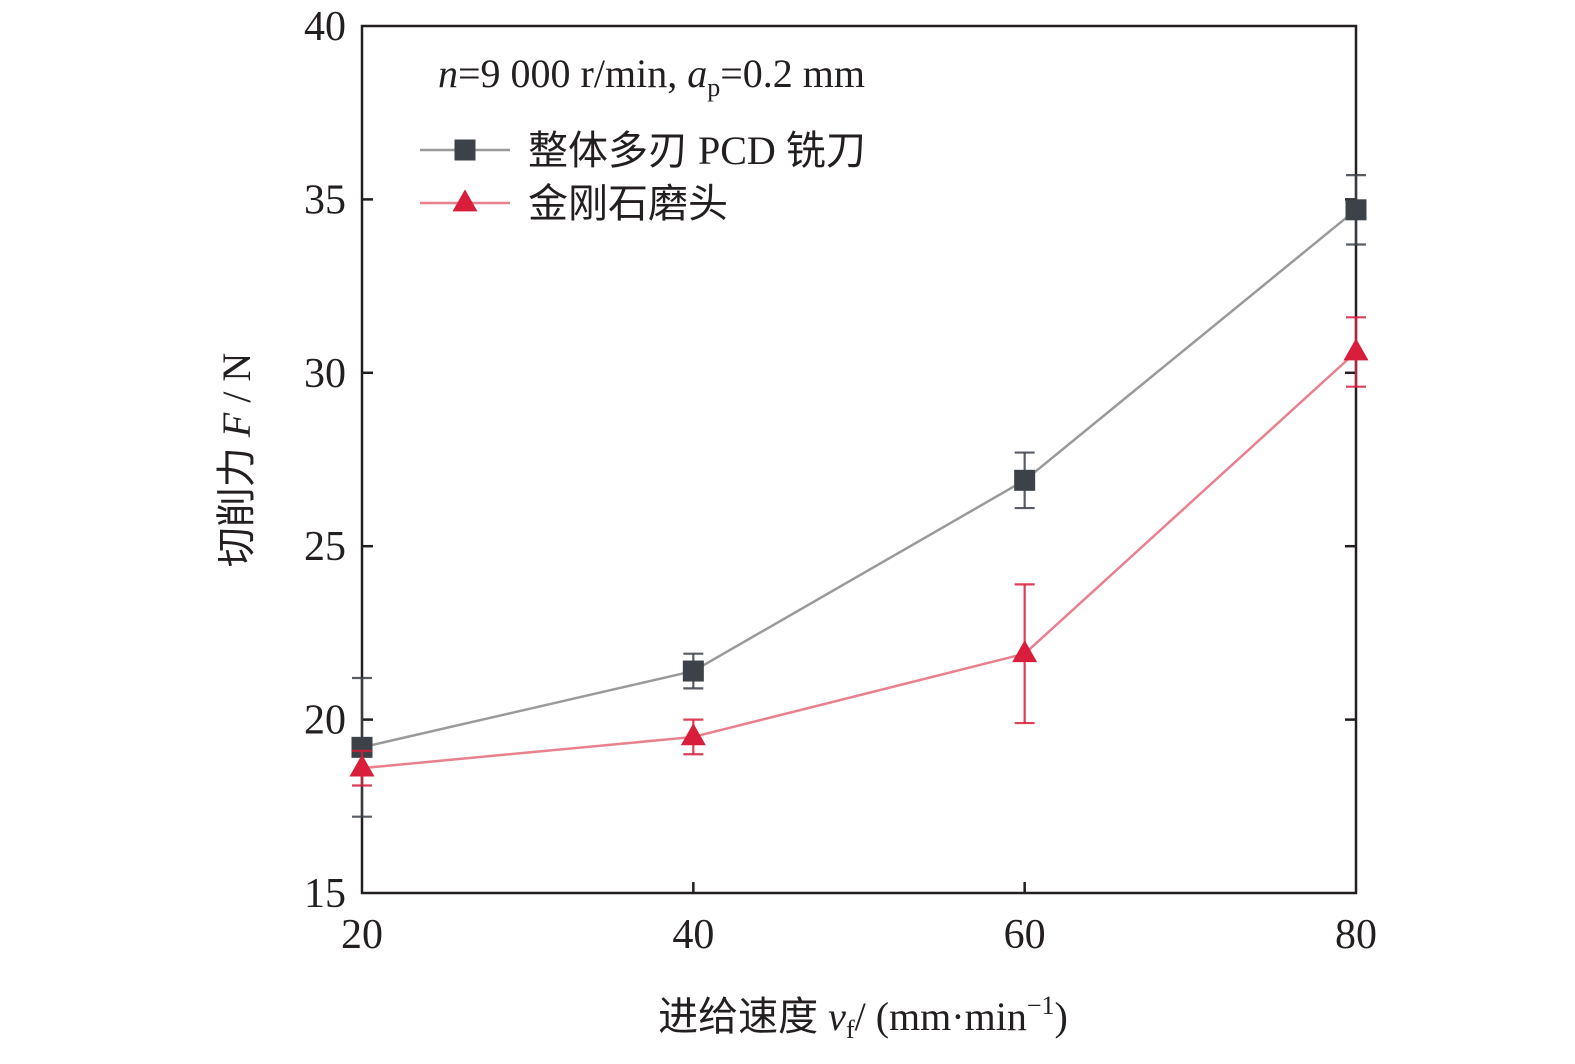 The height and width of the screenshot is (1064, 1575). What do you see at coordinates (1356, 935) in the screenshot?
I see `x-tick-label-3: 80` at bounding box center [1356, 935].